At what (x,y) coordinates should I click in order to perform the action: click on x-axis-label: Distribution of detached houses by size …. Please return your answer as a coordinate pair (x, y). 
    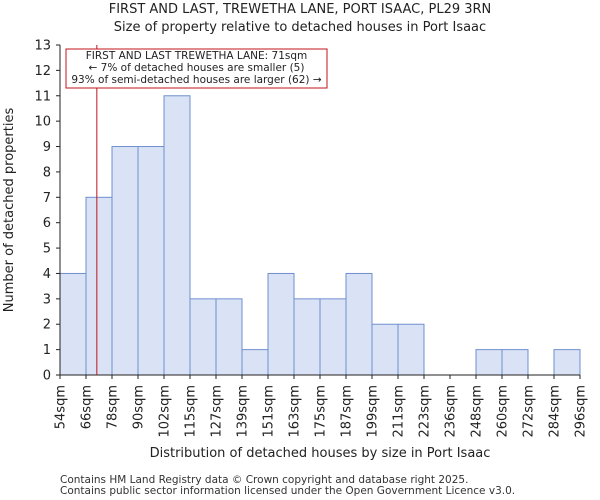
    Looking at the image, I should click on (320, 453).